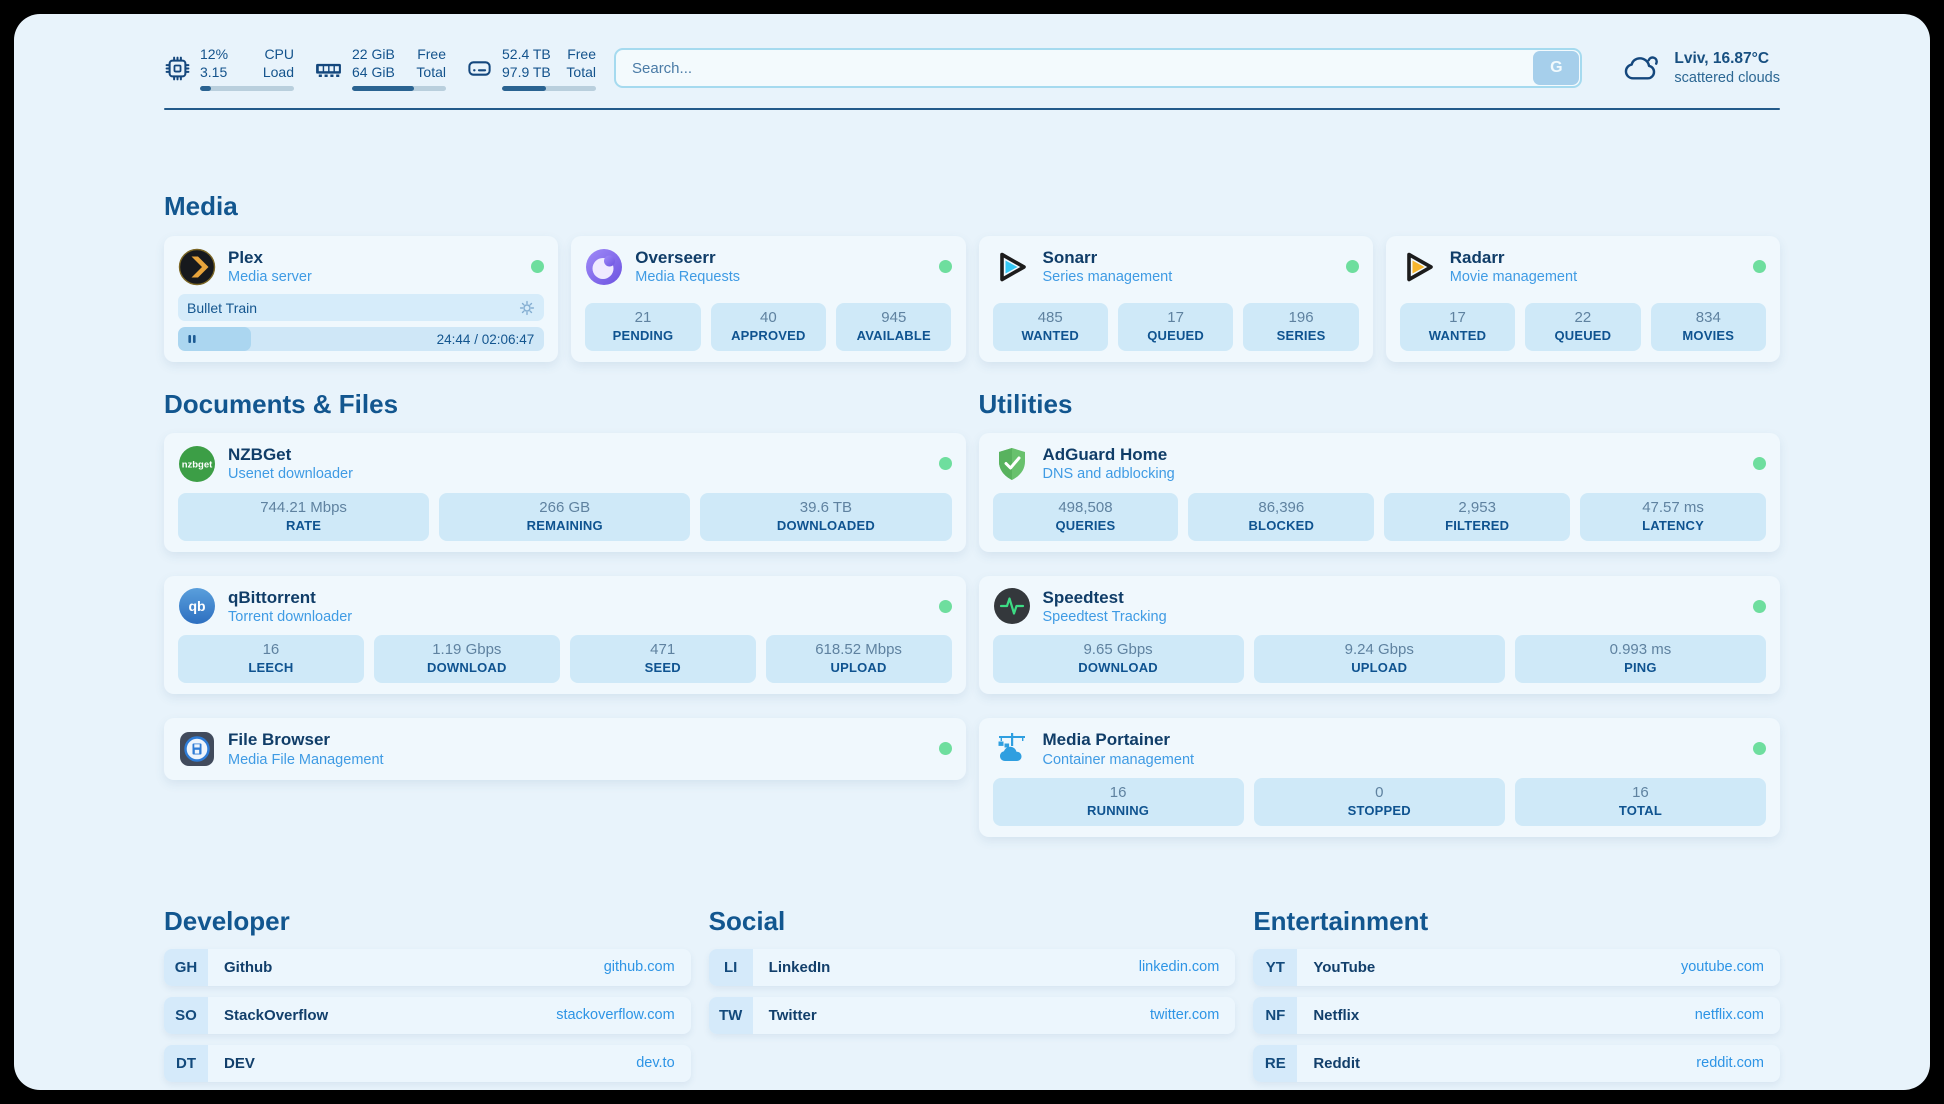 The width and height of the screenshot is (1944, 1104). I want to click on section-title-utilities: Utilities, so click(1025, 404).